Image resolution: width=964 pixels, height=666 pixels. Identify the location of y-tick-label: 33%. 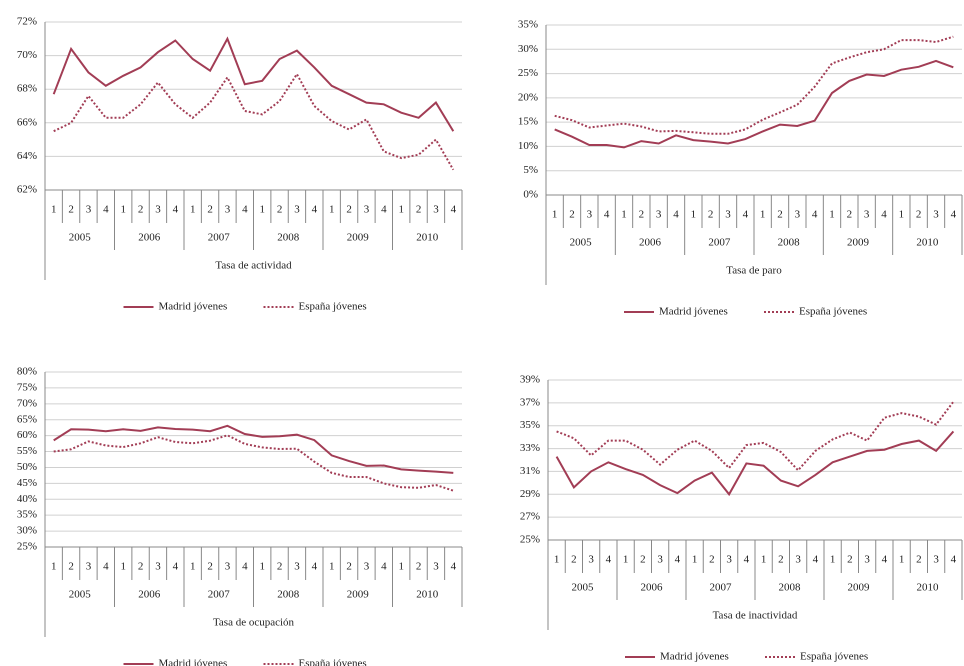
(530, 448).